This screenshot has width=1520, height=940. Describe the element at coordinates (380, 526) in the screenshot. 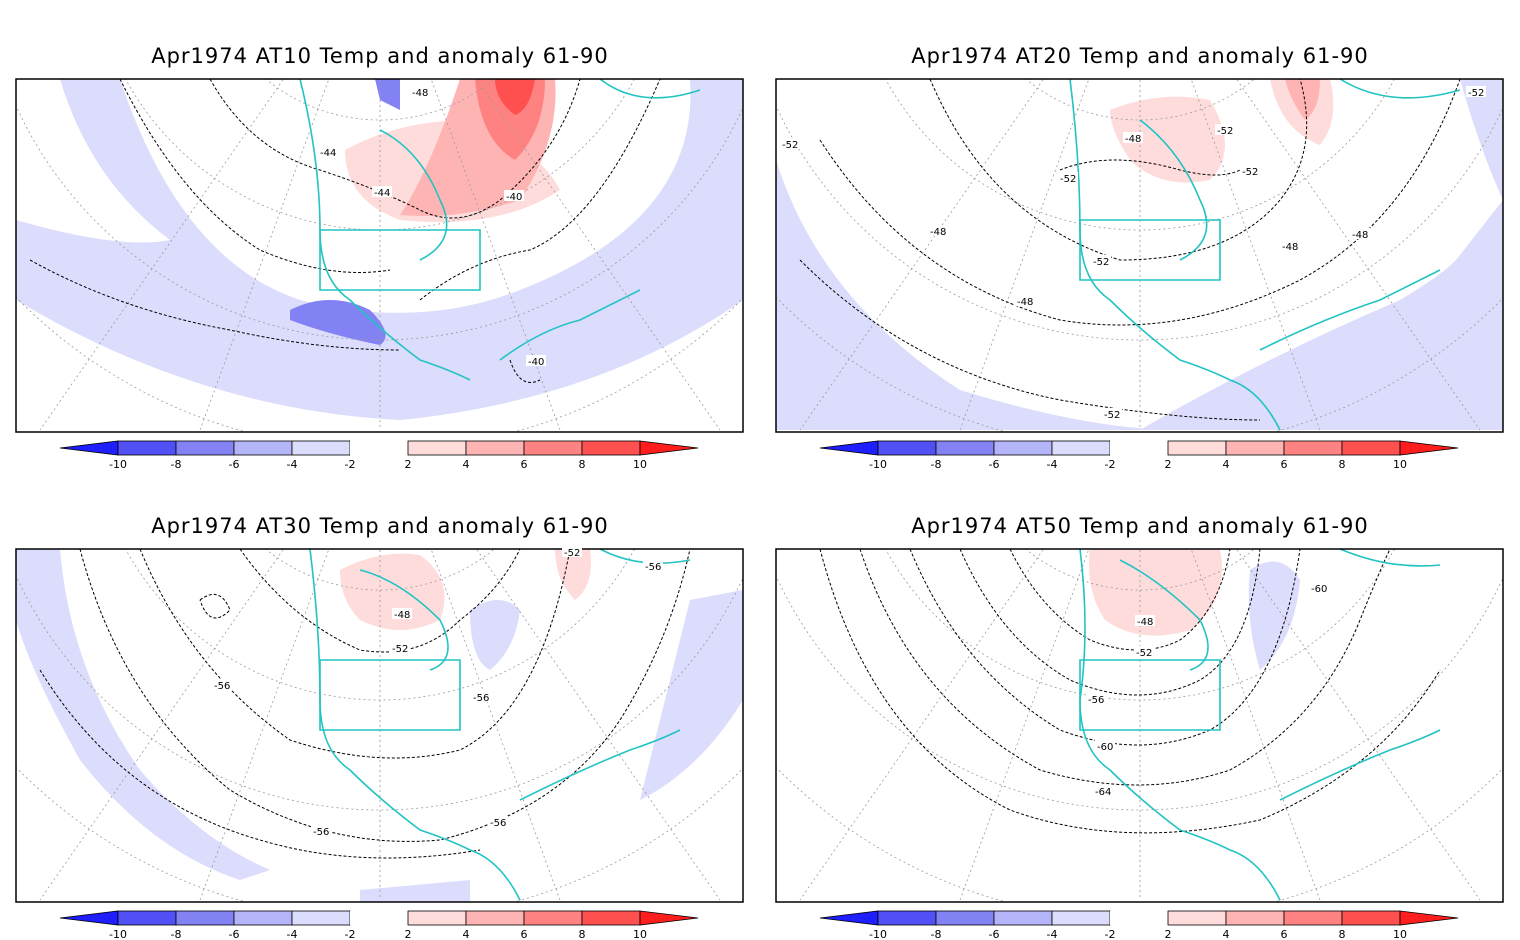

I see `panel-title: Apr1974 AT30 Temp and anomaly 61-90` at that location.